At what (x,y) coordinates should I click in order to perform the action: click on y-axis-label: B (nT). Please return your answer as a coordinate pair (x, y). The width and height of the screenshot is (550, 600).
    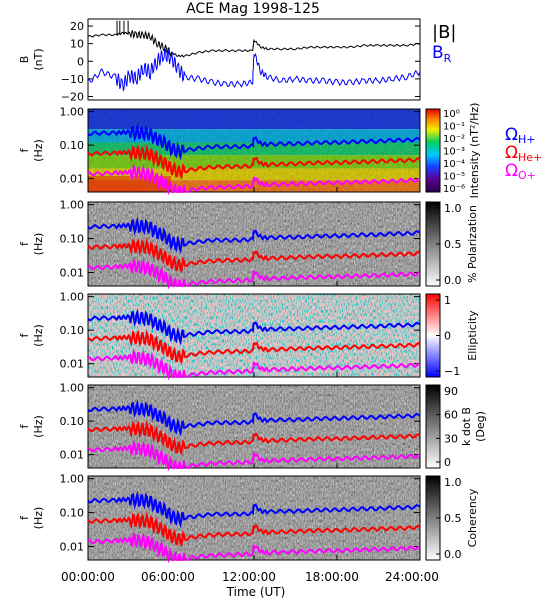
    Looking at the image, I should click on (31, 59).